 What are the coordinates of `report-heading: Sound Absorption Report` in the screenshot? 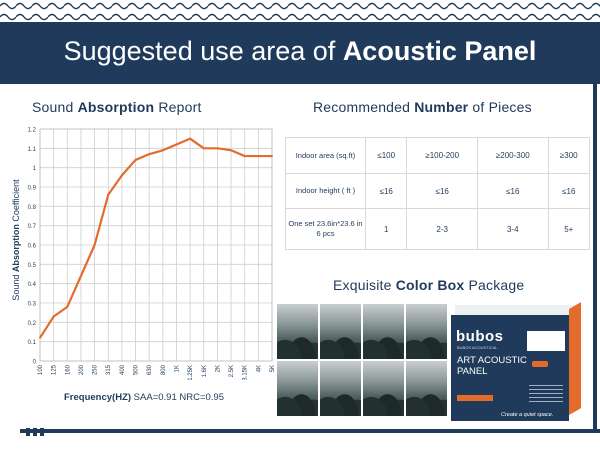 It's located at (117, 107).